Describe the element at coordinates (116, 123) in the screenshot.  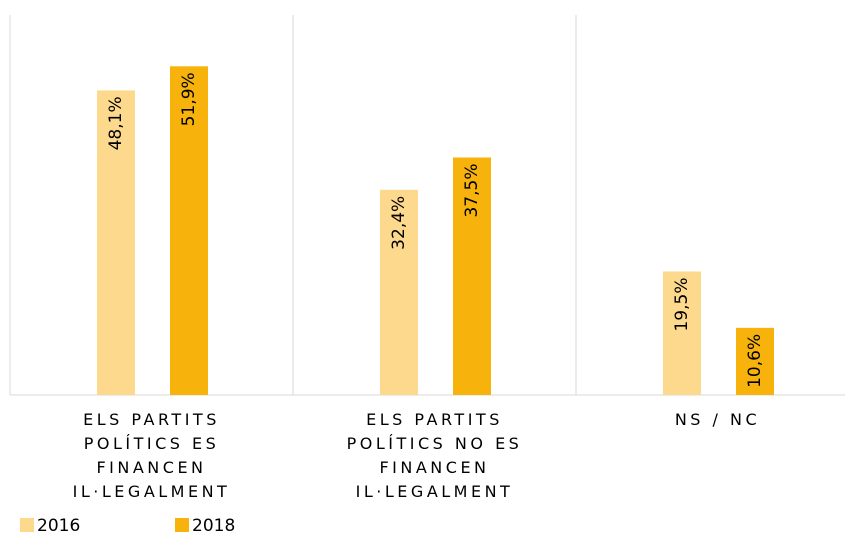
I see `data-label: 48,1%` at that location.